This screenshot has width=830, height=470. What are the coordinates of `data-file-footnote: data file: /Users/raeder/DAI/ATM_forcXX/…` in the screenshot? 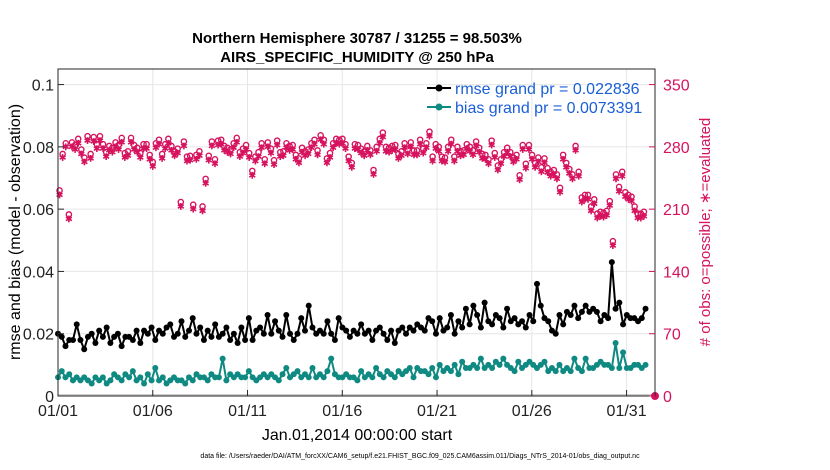 It's located at (420, 456).